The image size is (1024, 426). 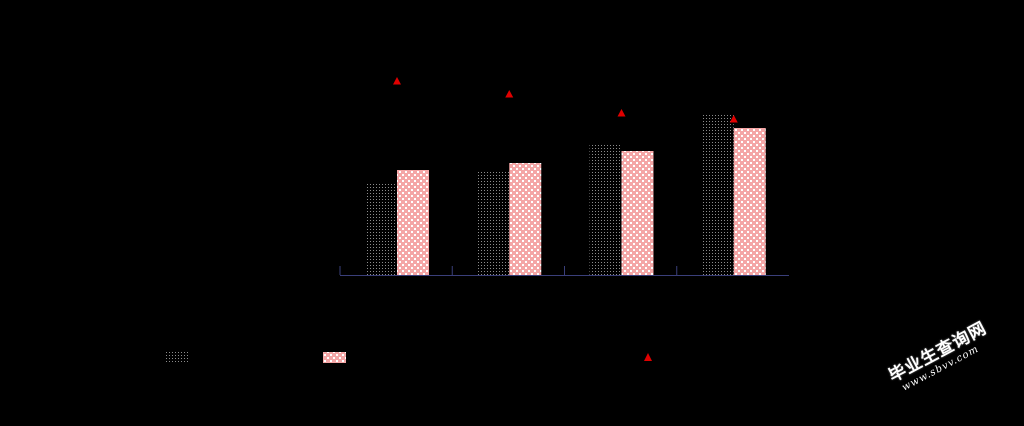 I want to click on x-axis, so click(x=564, y=271).